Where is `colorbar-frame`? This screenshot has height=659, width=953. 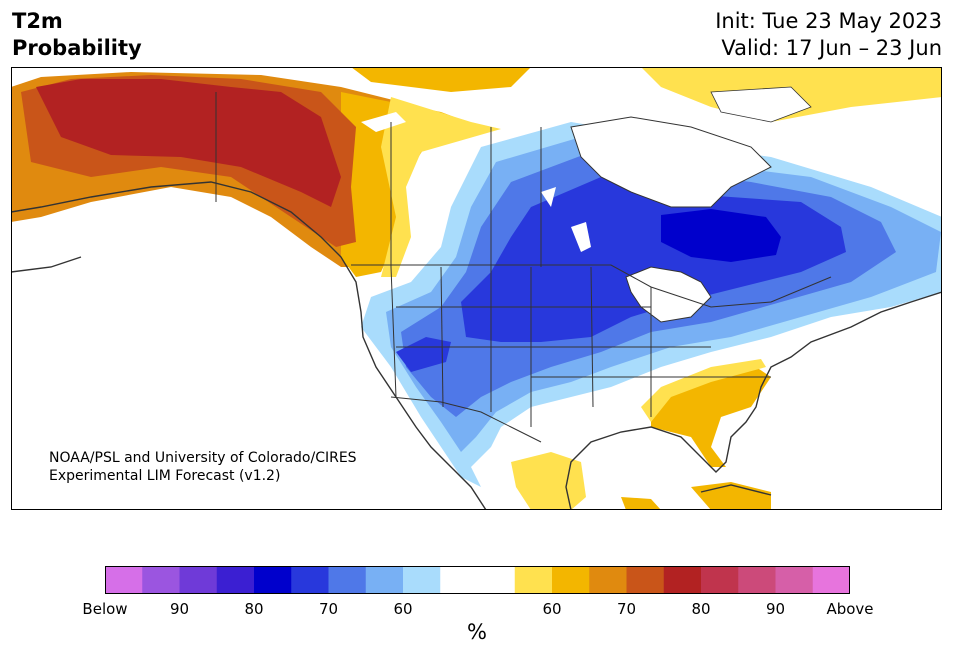 colorbar-frame is located at coordinates (477, 580).